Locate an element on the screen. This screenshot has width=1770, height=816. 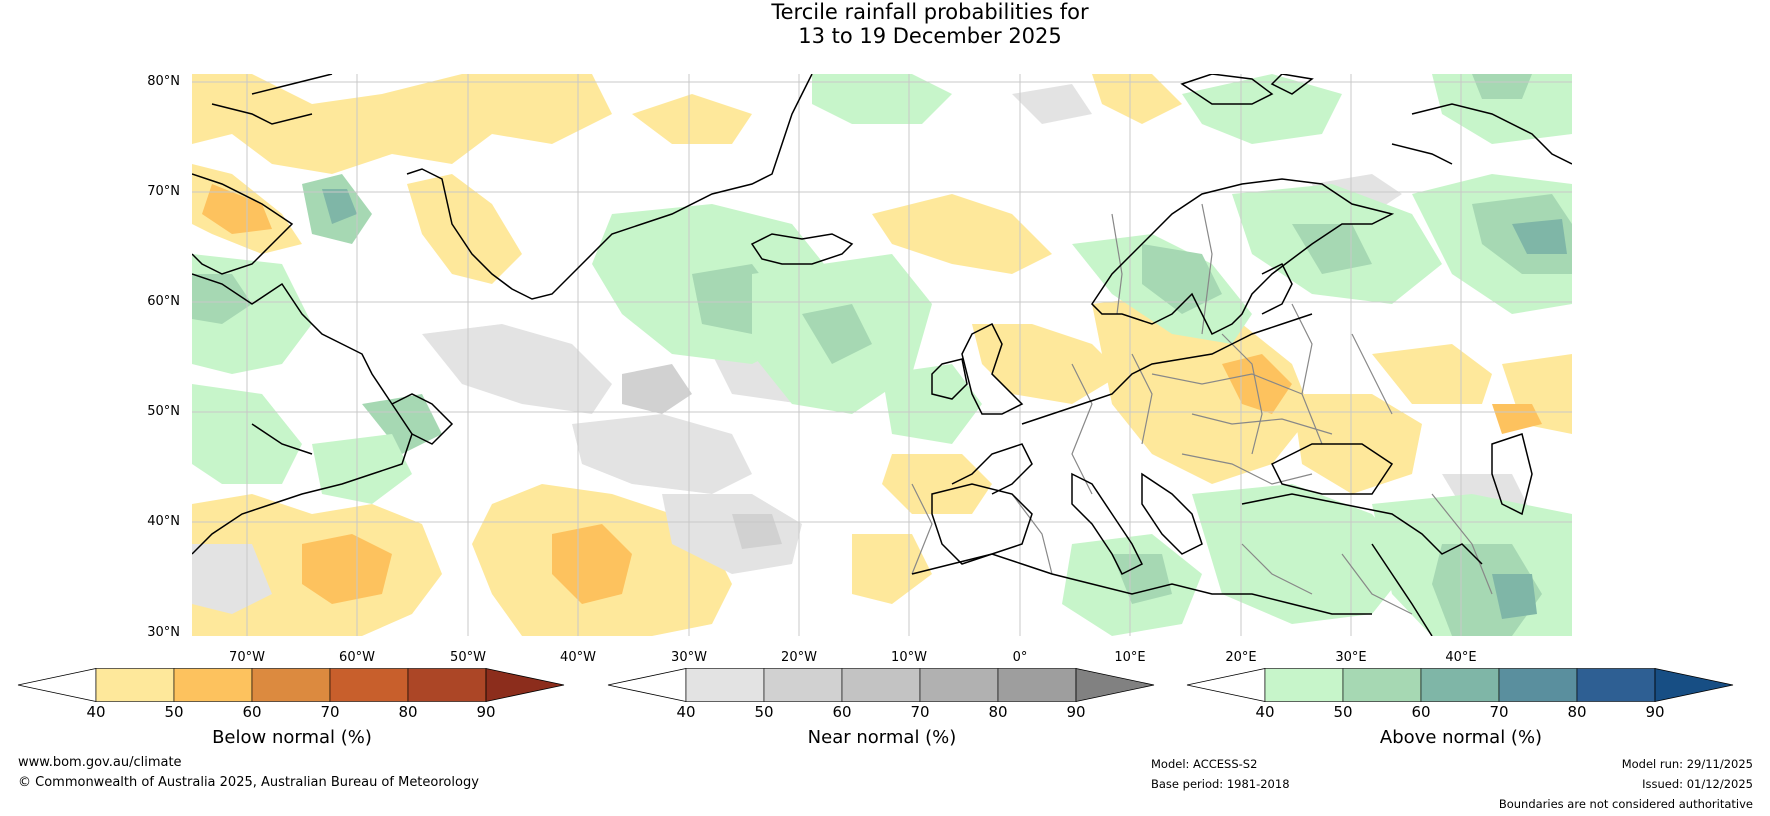
lat-label-80n: 80°N is located at coordinates (163, 81).